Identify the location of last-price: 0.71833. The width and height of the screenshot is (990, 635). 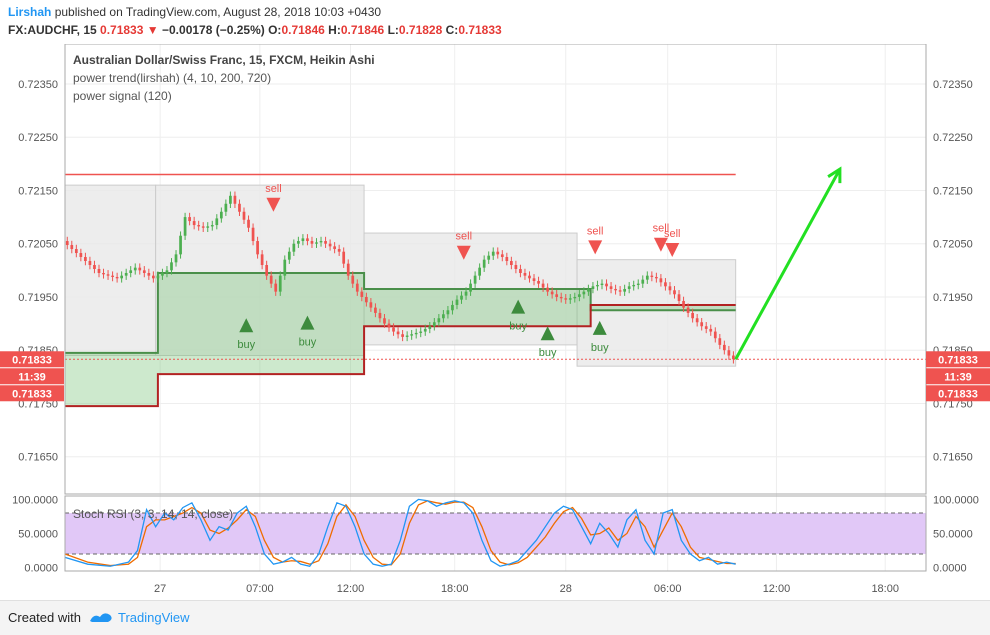
(122, 30).